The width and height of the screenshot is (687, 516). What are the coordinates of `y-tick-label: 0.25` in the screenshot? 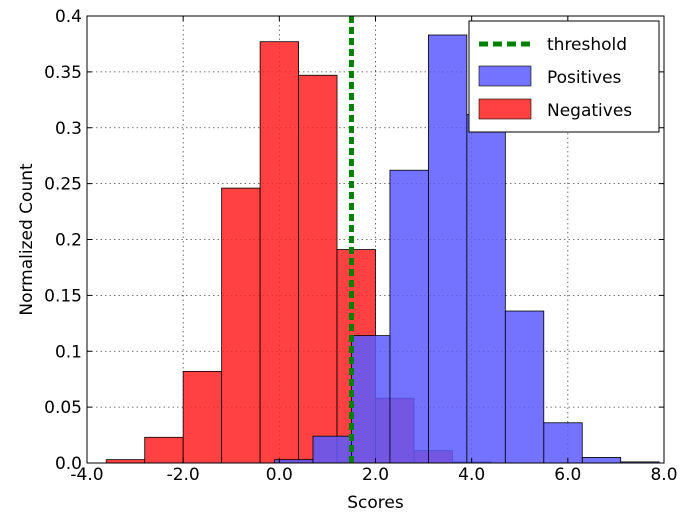 It's located at (63, 185).